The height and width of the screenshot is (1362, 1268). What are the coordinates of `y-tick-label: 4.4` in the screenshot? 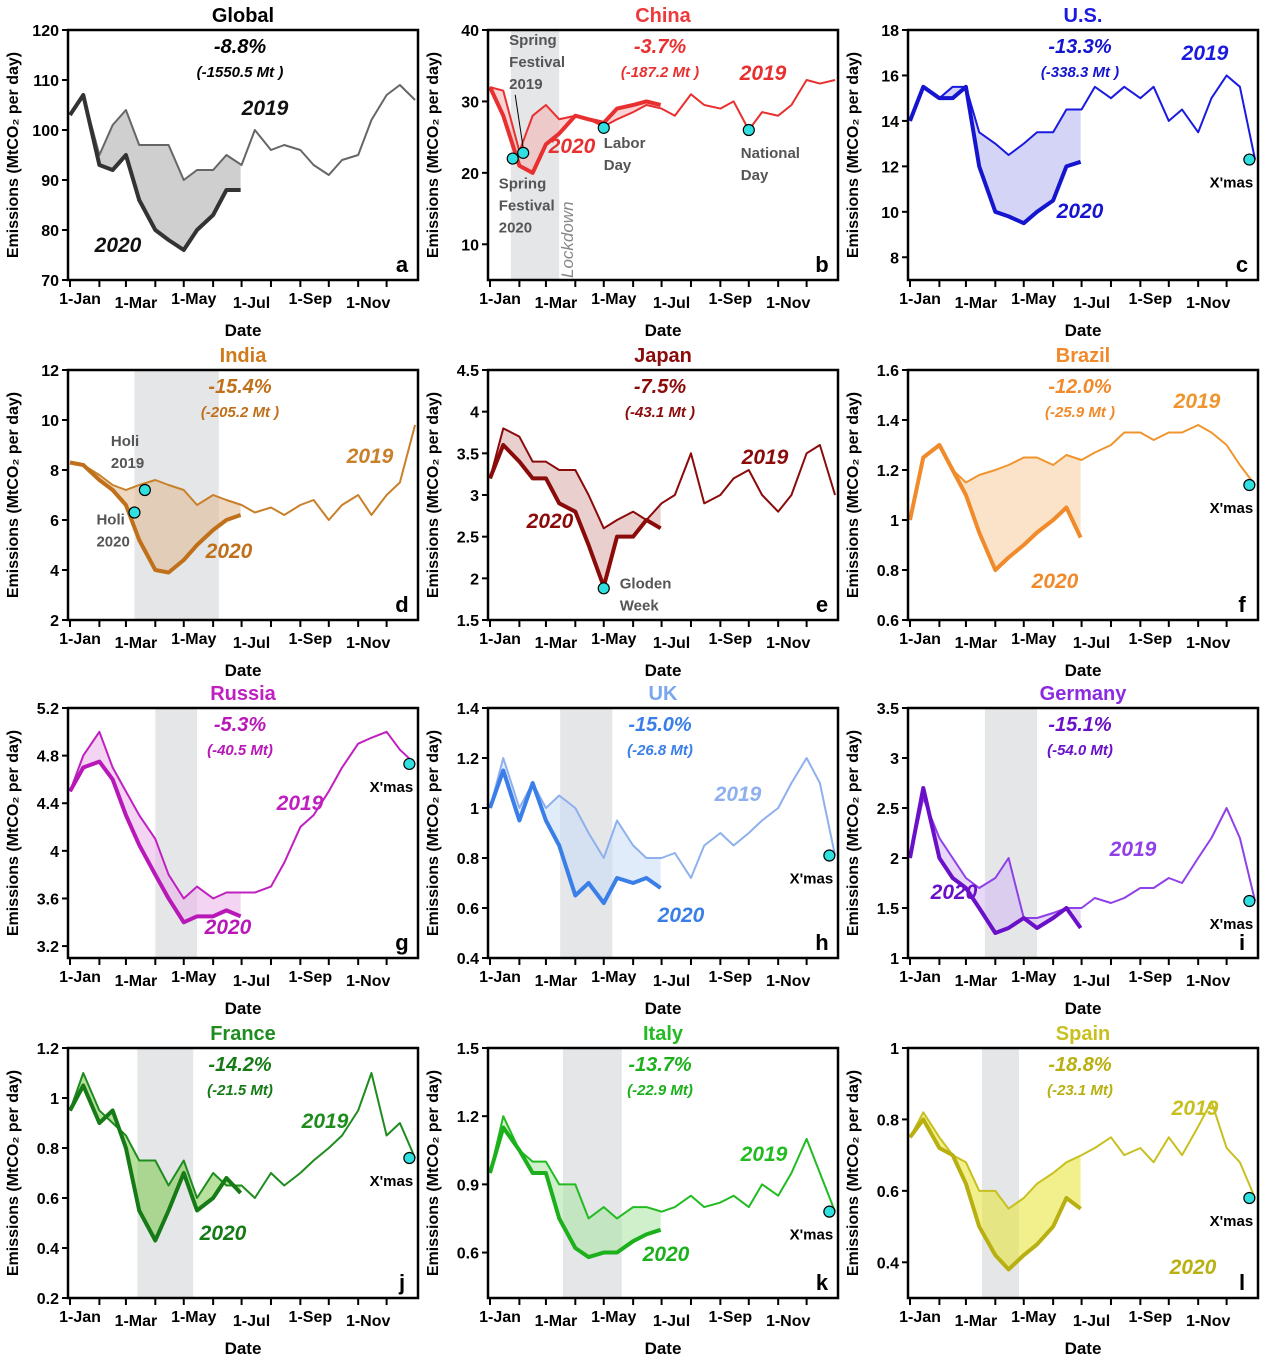 It's located at (48, 804).